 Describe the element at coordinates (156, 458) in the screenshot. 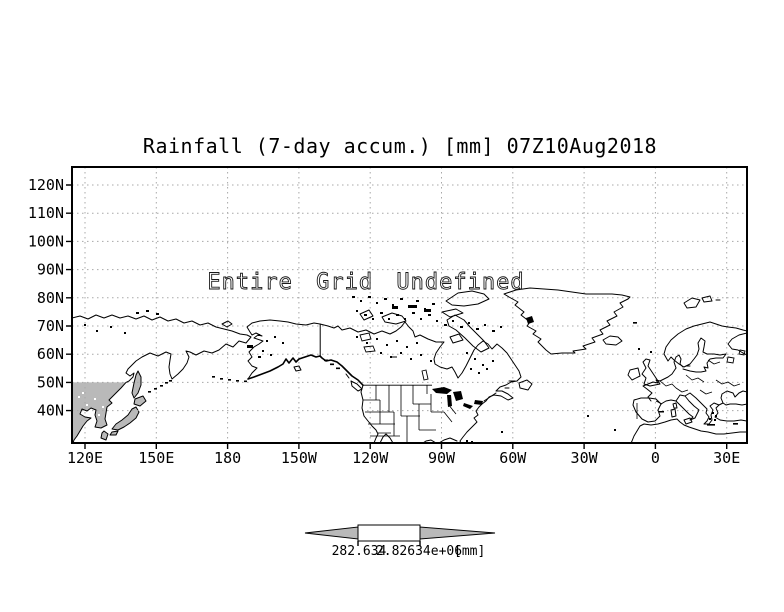

I see `x-tick-label: 150E` at that location.